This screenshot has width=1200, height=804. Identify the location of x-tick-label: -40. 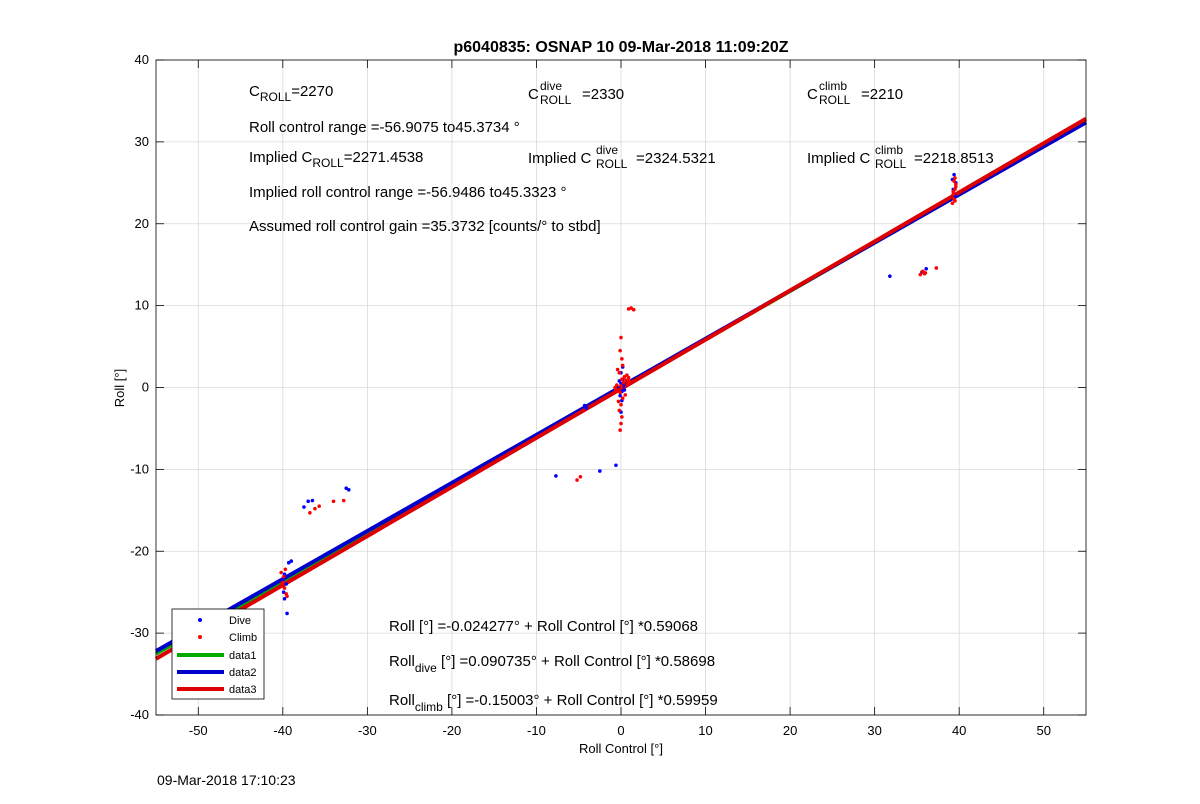
(282, 730).